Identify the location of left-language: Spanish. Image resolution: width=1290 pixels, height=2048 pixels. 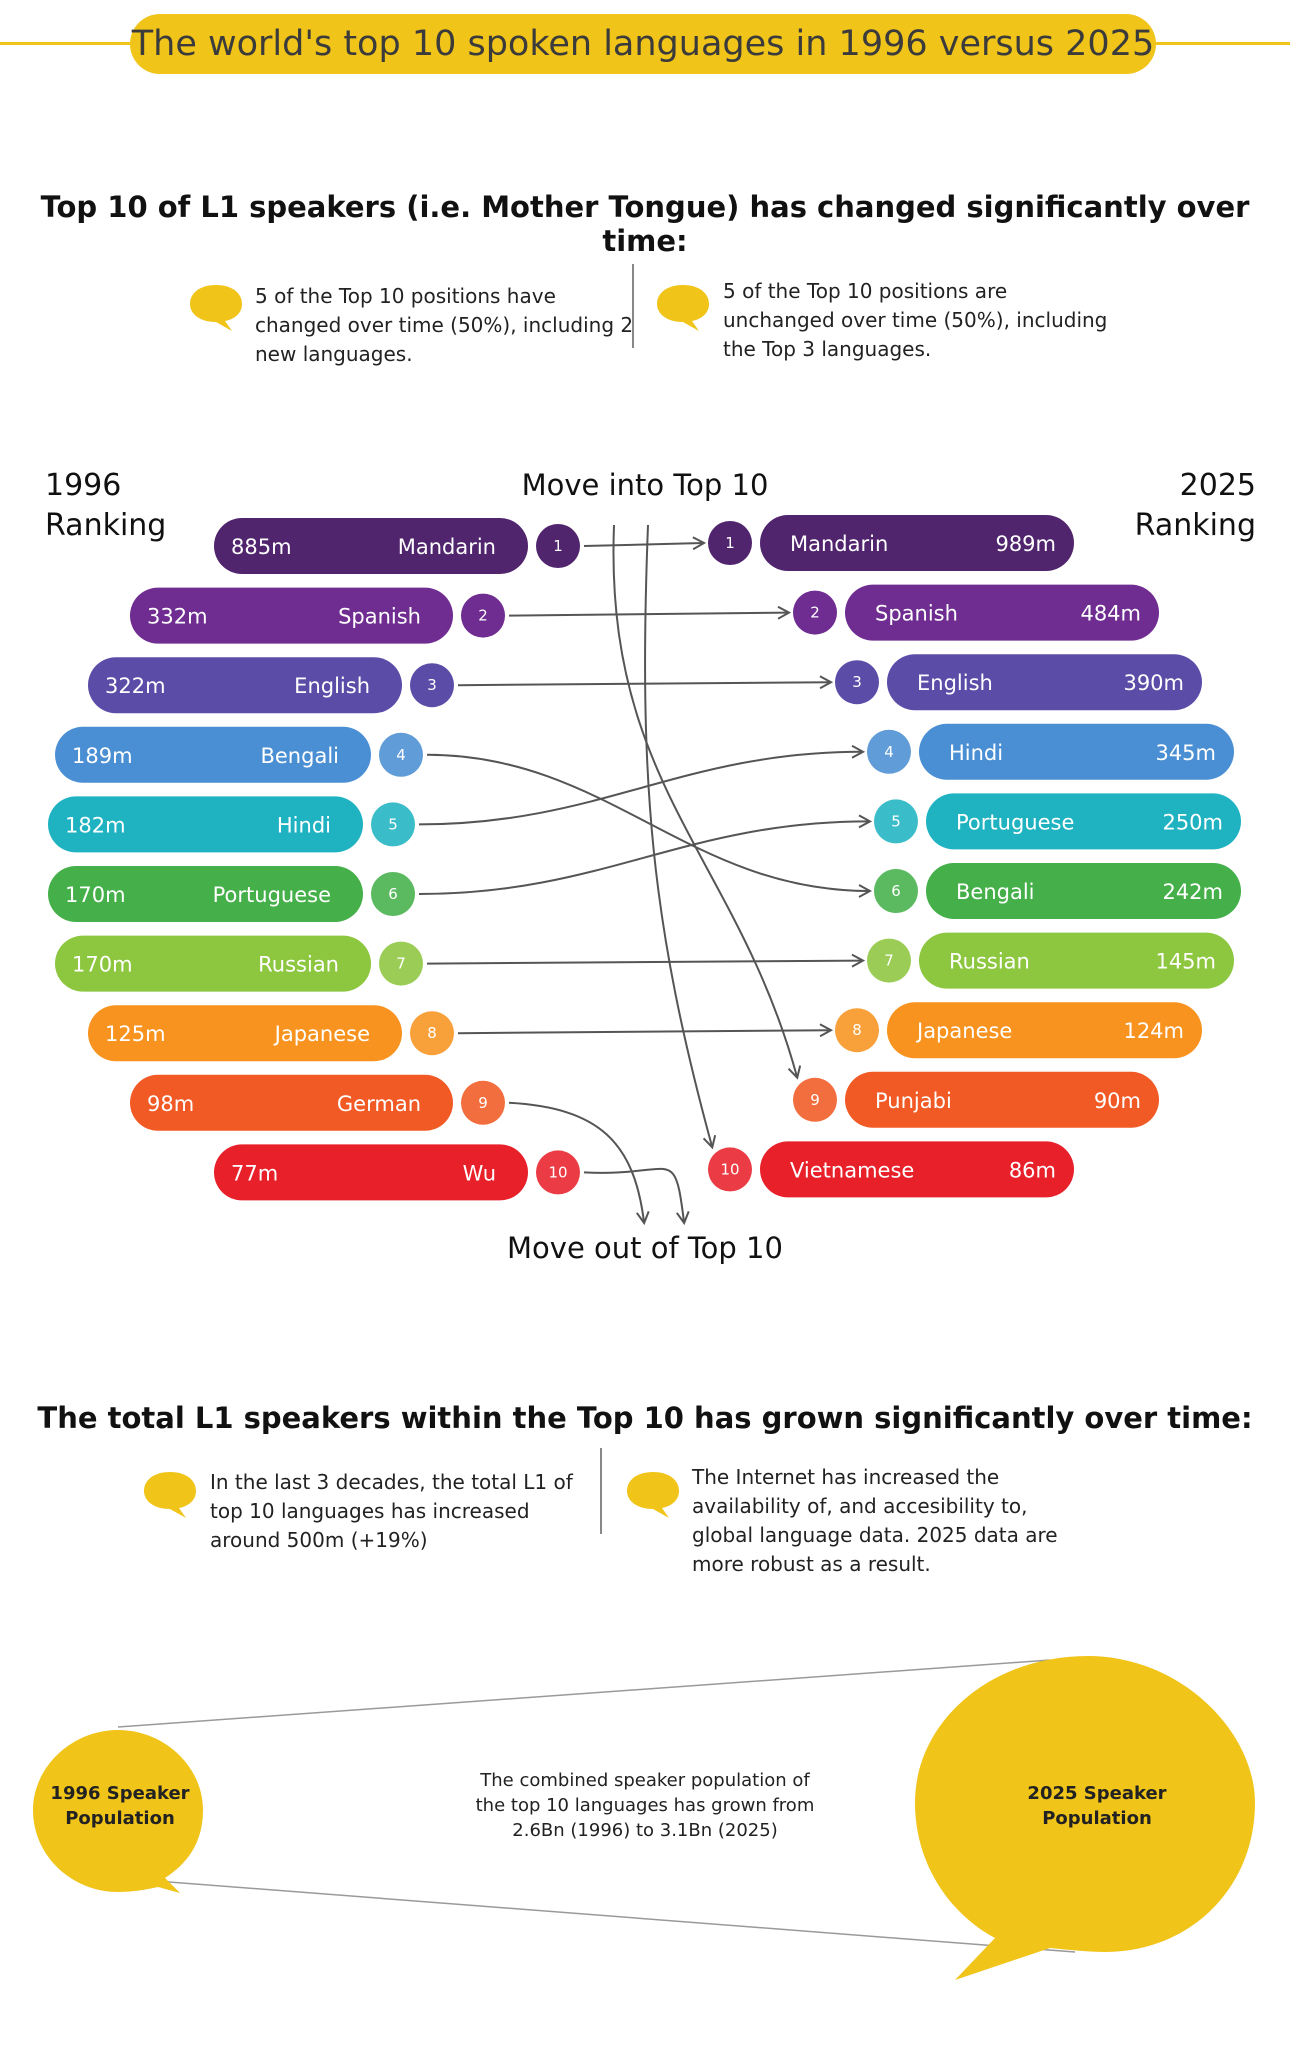
(379, 617).